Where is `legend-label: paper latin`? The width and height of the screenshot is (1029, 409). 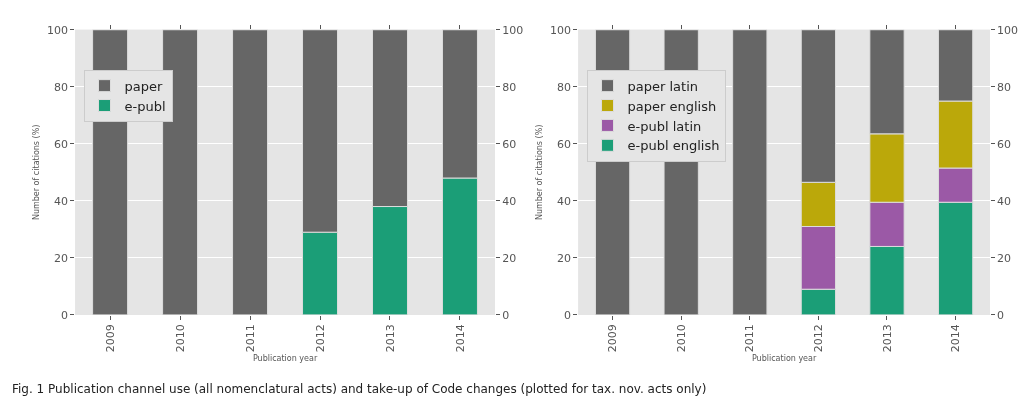
legend-label: paper latin is located at coordinates (663, 86).